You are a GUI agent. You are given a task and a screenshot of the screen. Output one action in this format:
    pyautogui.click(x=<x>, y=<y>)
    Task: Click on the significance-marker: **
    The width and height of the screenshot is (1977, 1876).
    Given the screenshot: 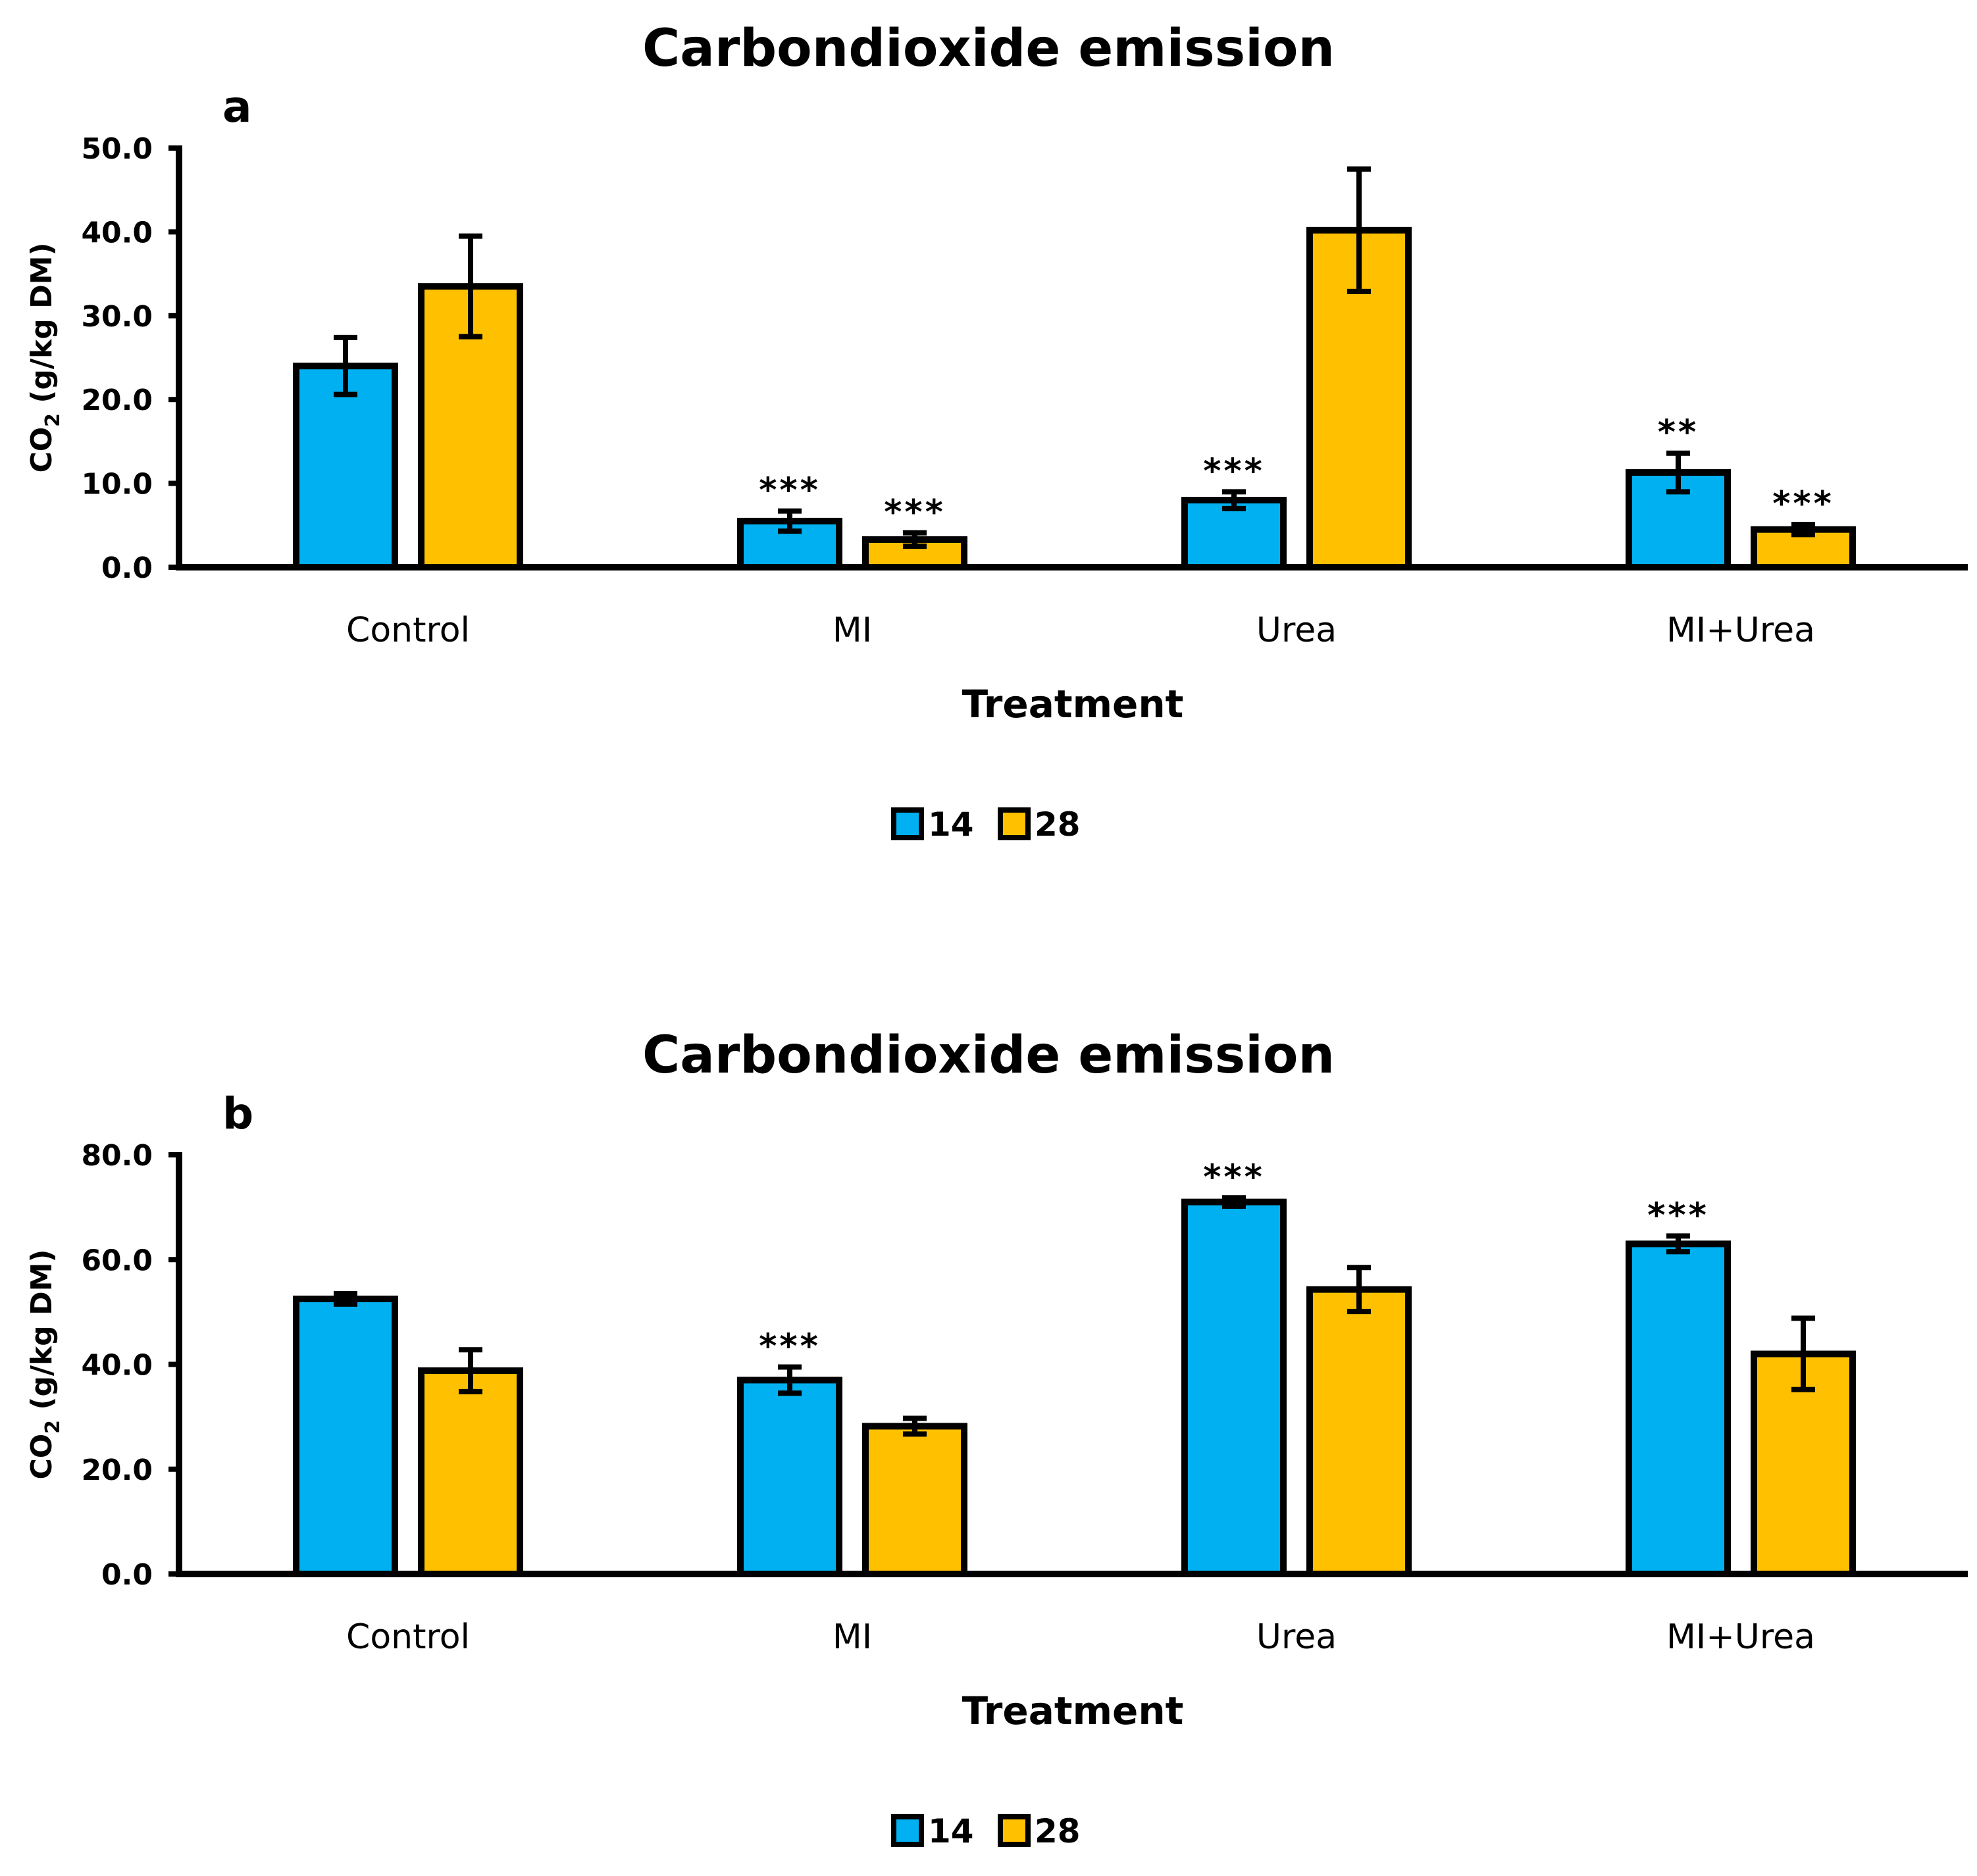 What is the action you would take?
    pyautogui.click(x=1678, y=433)
    